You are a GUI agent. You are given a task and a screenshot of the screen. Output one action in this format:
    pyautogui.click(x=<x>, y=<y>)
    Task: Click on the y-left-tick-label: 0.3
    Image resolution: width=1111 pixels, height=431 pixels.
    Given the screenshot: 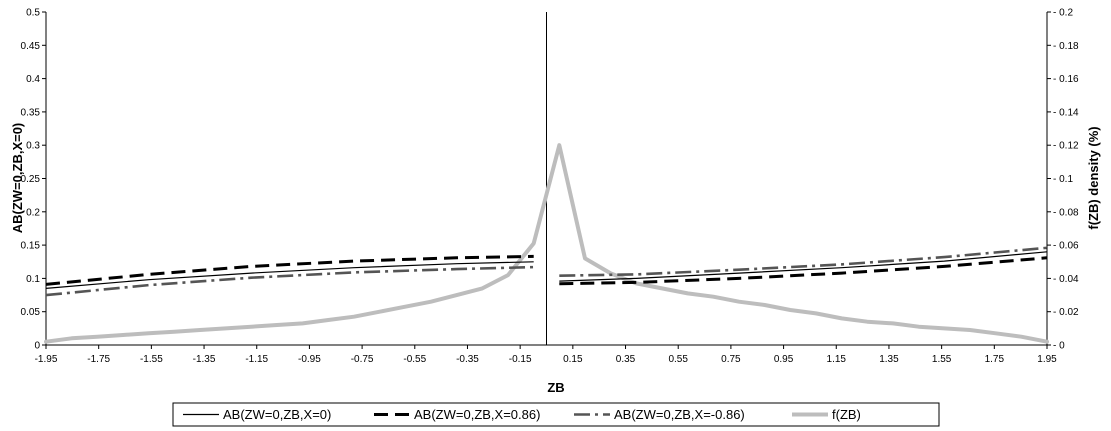 What is the action you would take?
    pyautogui.click(x=33, y=146)
    